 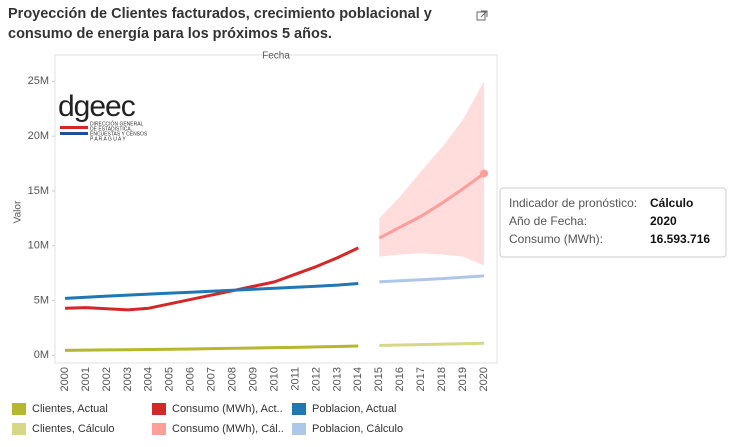 What do you see at coordinates (38, 81) in the screenshot?
I see `y-tick-label: 25M` at bounding box center [38, 81].